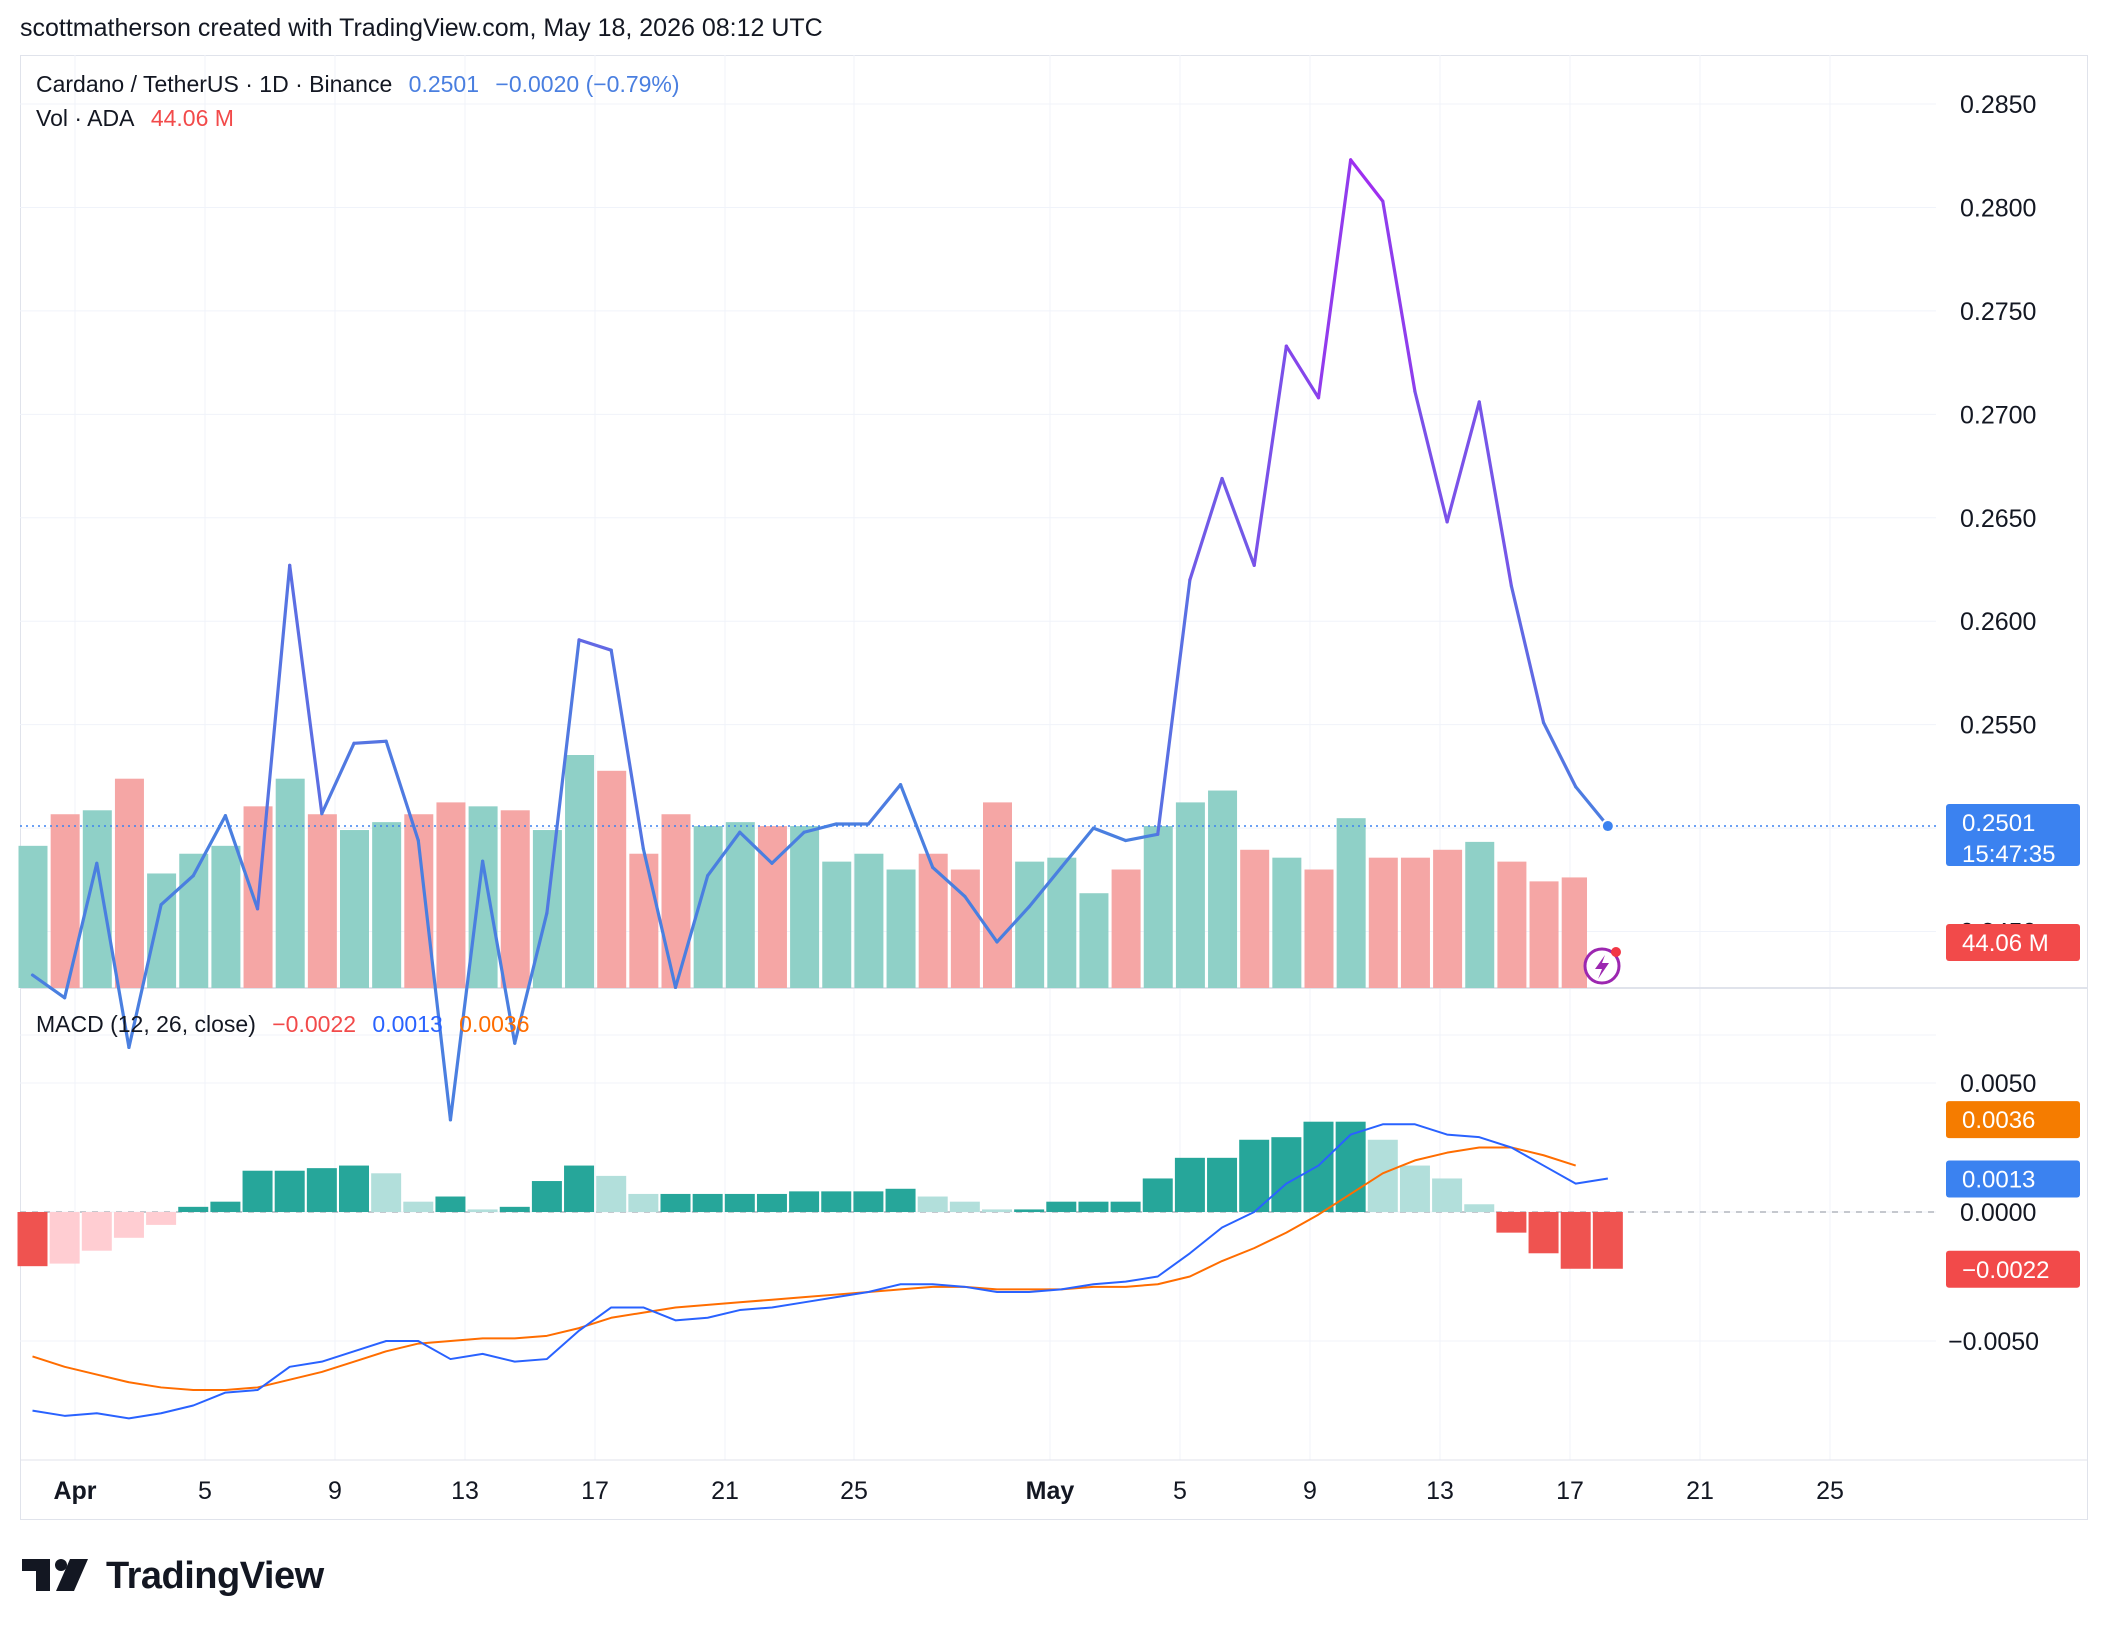 This screenshot has width=2108, height=1636. Describe the element at coordinates (74, 1491) in the screenshot. I see `time-axis-label: Apr` at that location.